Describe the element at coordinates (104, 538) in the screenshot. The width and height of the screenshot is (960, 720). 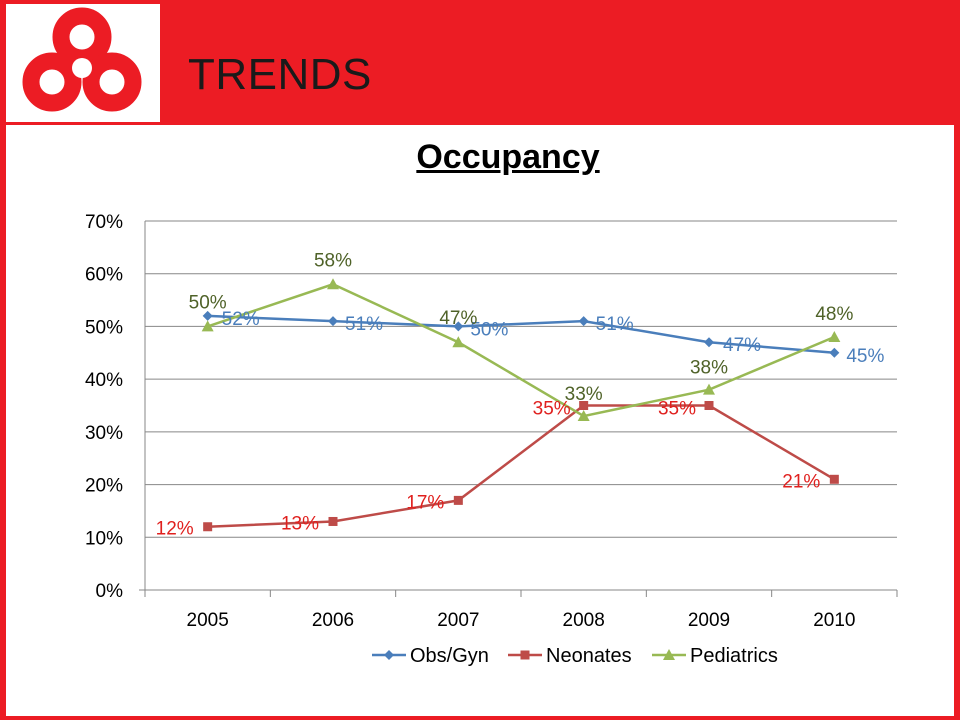
I see `y-tick-label: 10%` at that location.